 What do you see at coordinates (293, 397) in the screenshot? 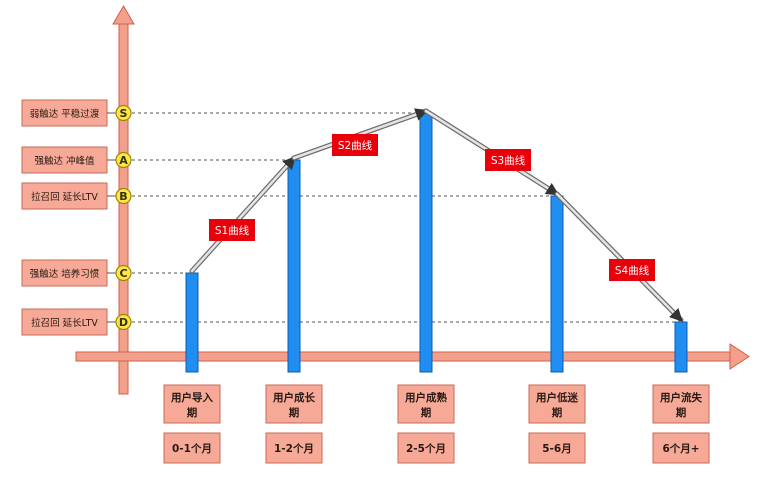
I see `stage-name-line1-2: 用户成长` at bounding box center [293, 397].